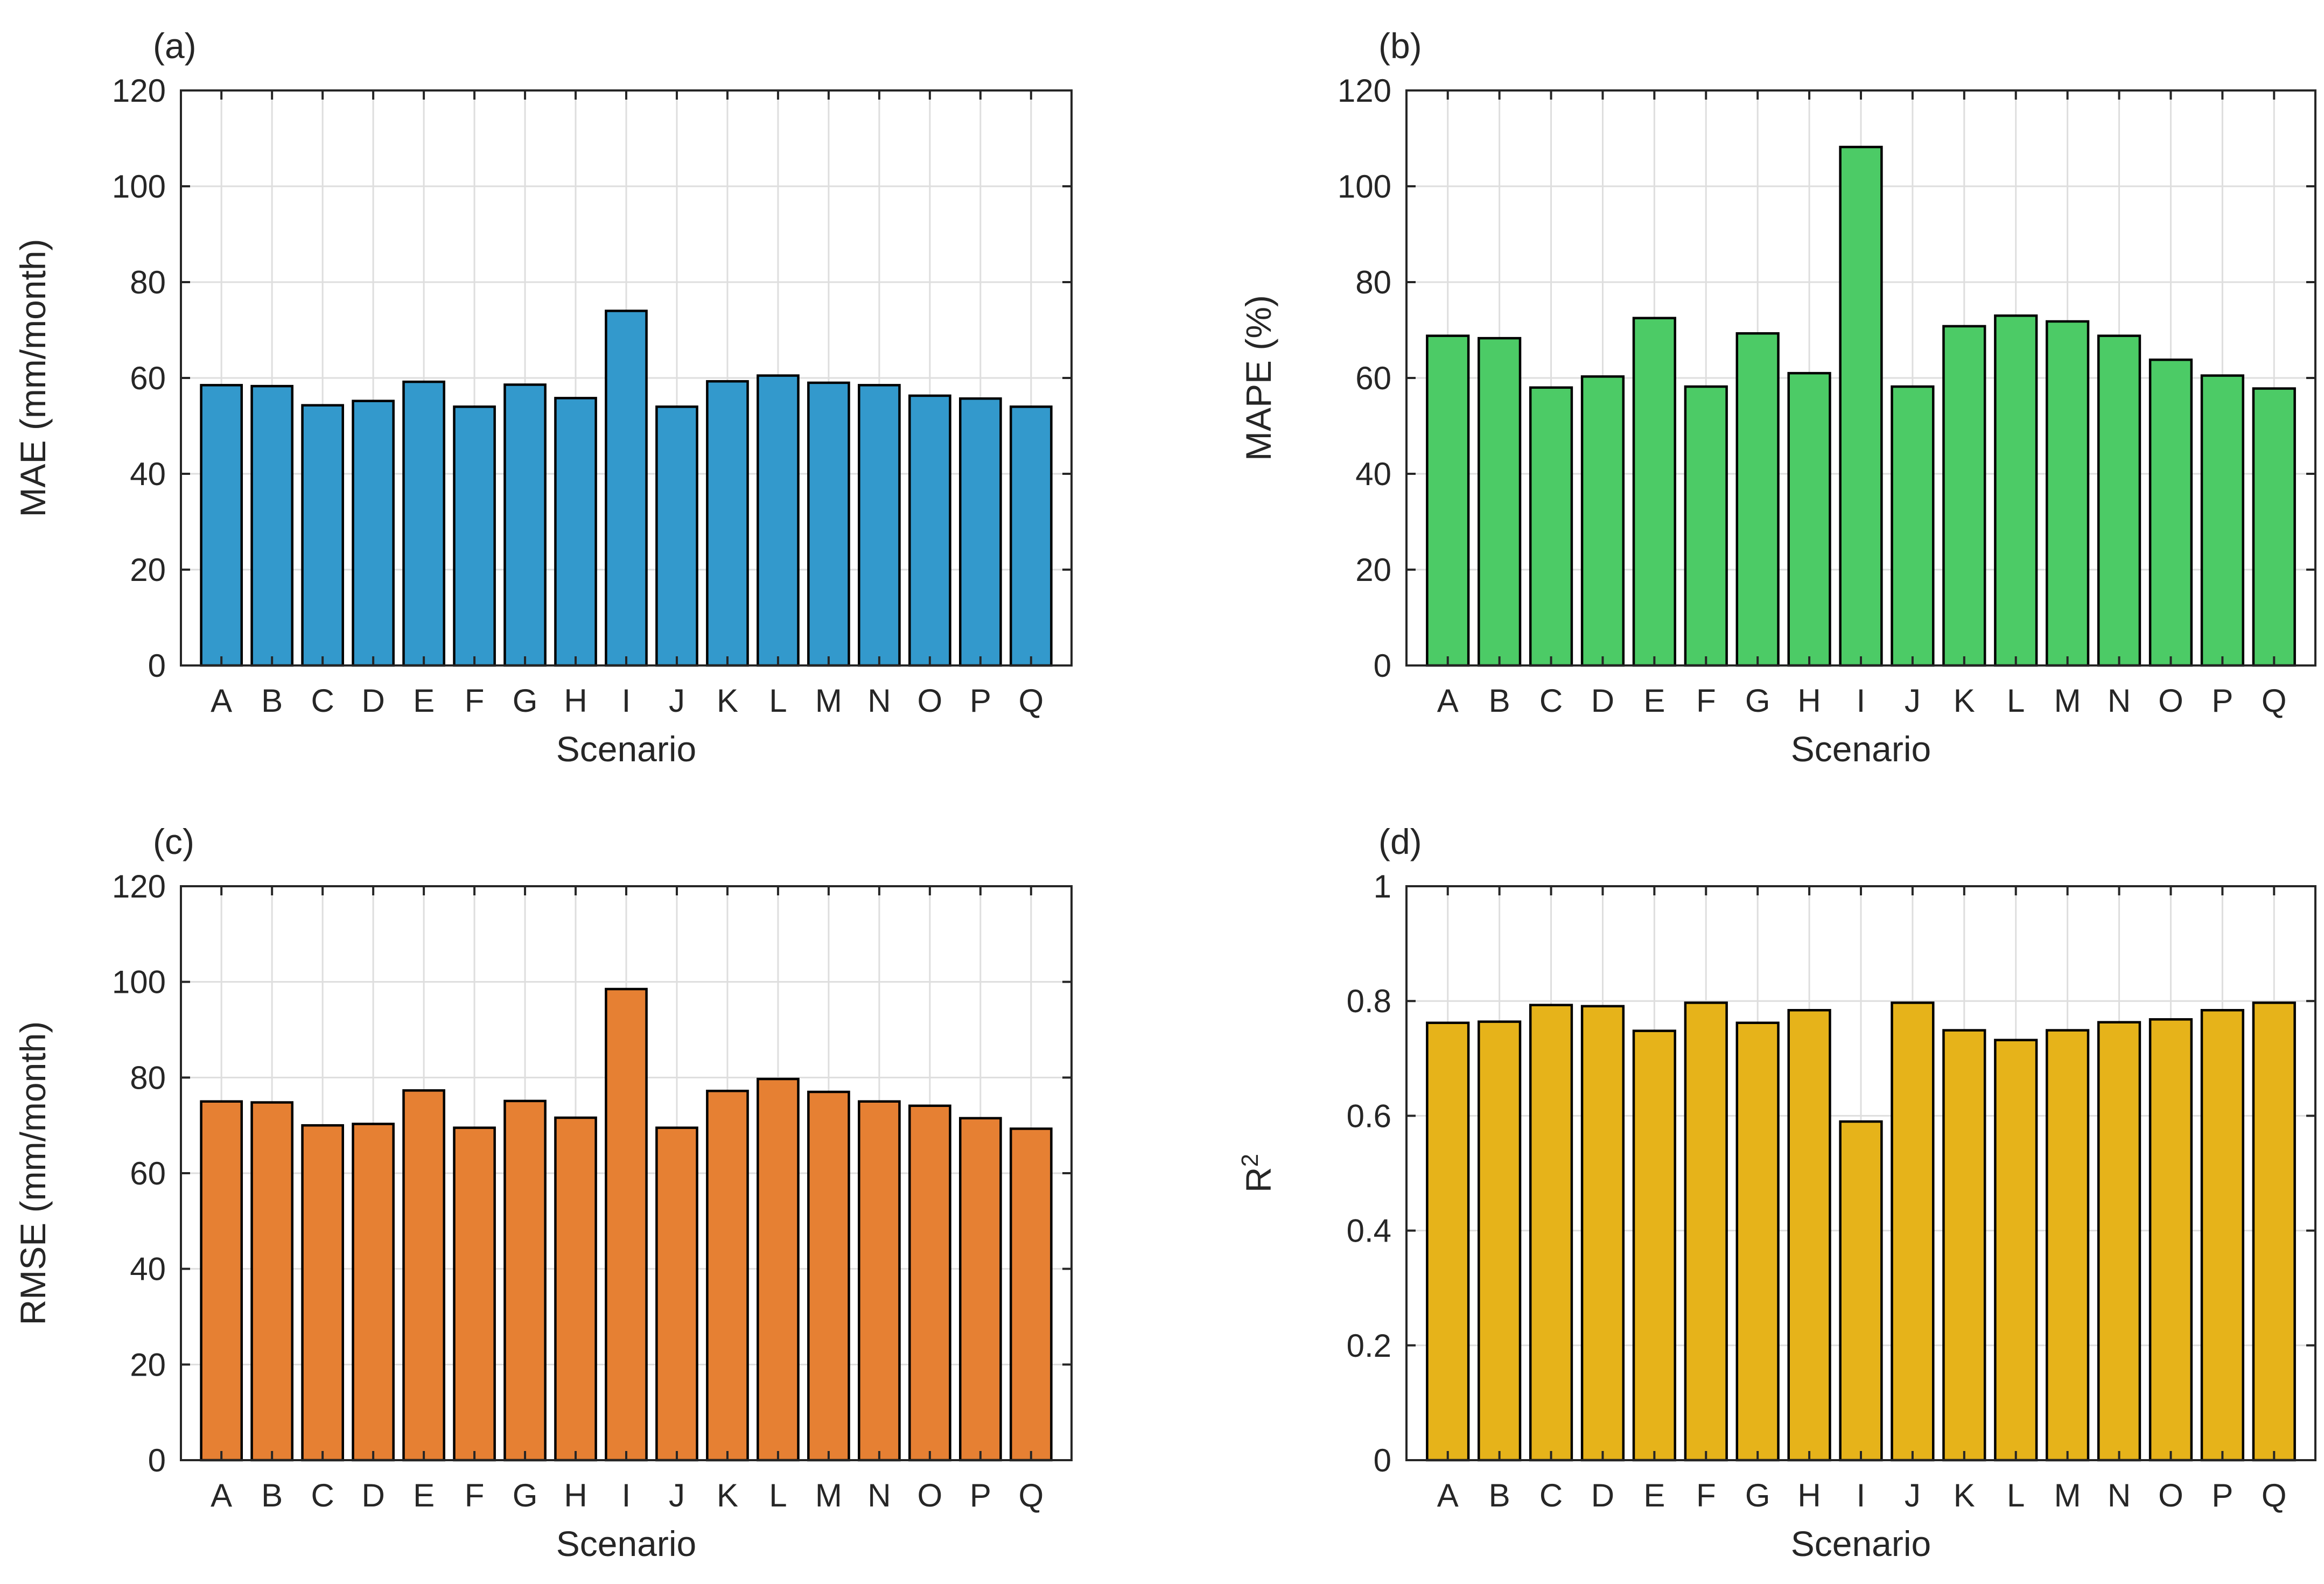 The width and height of the screenshot is (2324, 1584). I want to click on y-axis-label-superscript: 2, so click(1250, 1160).